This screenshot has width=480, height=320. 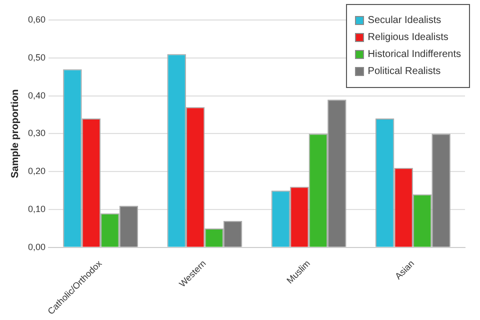 What do you see at coordinates (37, 95) in the screenshot?
I see `y-tick-label: 0,40` at bounding box center [37, 95].